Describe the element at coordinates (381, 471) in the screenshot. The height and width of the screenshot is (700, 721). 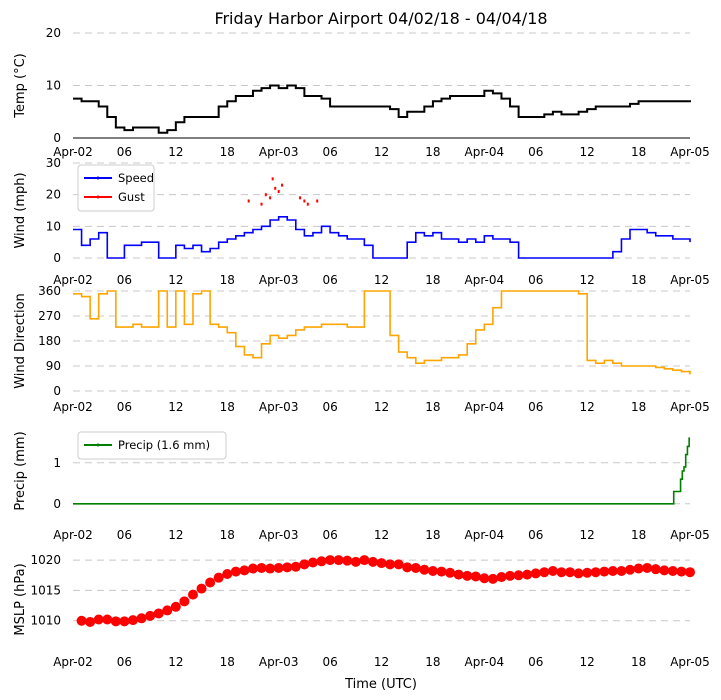
I see `series-line` at that location.